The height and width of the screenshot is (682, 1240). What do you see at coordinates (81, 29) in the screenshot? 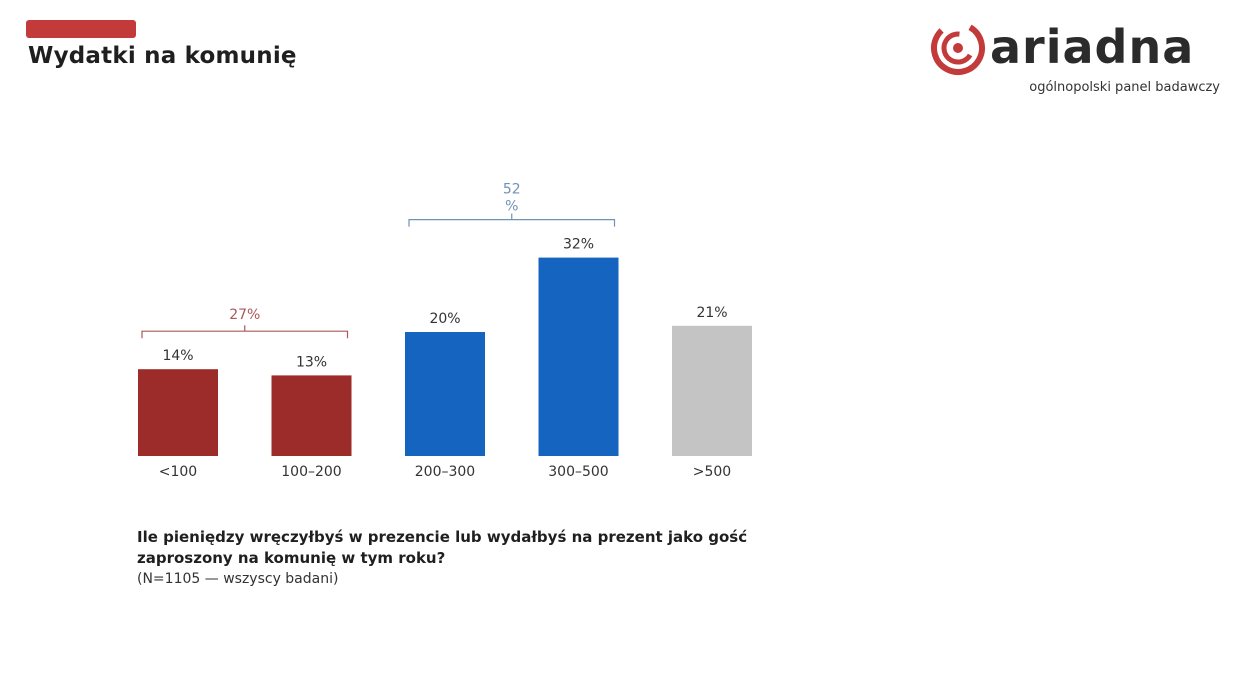
I see `title-accent-bar` at bounding box center [81, 29].